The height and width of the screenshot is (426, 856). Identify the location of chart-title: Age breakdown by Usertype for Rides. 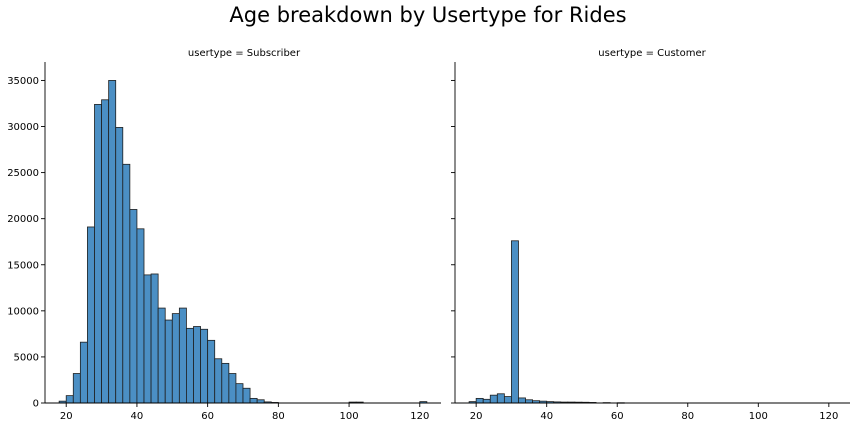
(427, 15).